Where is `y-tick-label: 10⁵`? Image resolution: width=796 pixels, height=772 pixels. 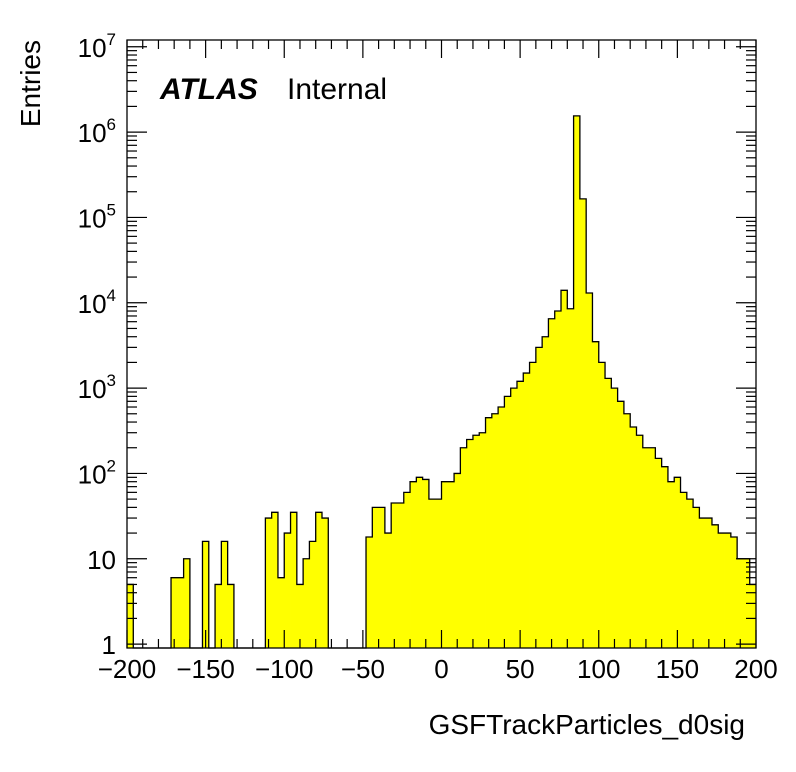 y-tick-label: 10⁵ is located at coordinates (97, 216).